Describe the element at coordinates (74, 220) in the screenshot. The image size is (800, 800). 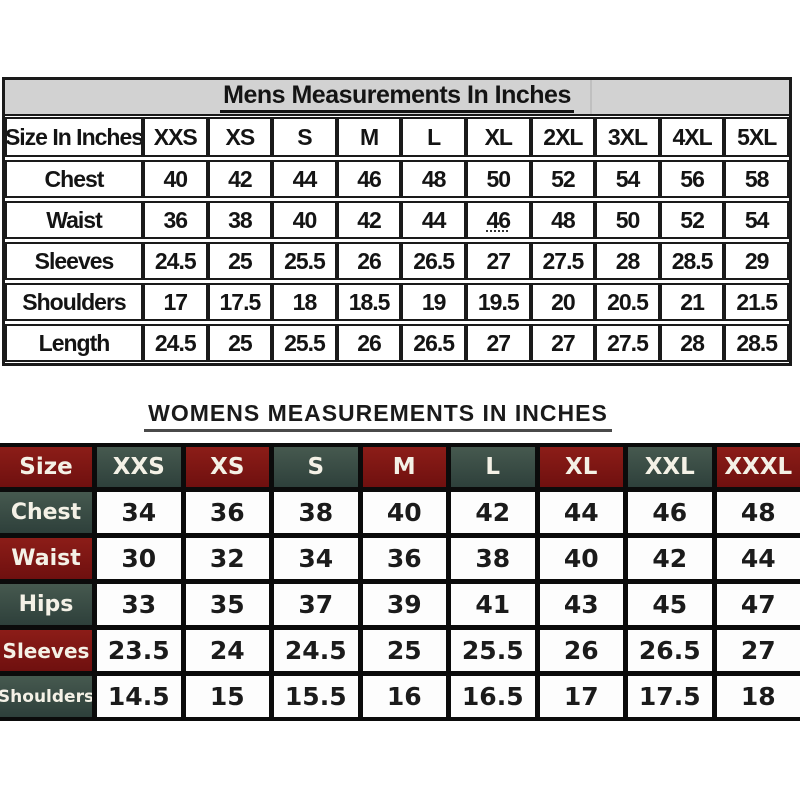
I see `mens-row-label: Waist` at that location.